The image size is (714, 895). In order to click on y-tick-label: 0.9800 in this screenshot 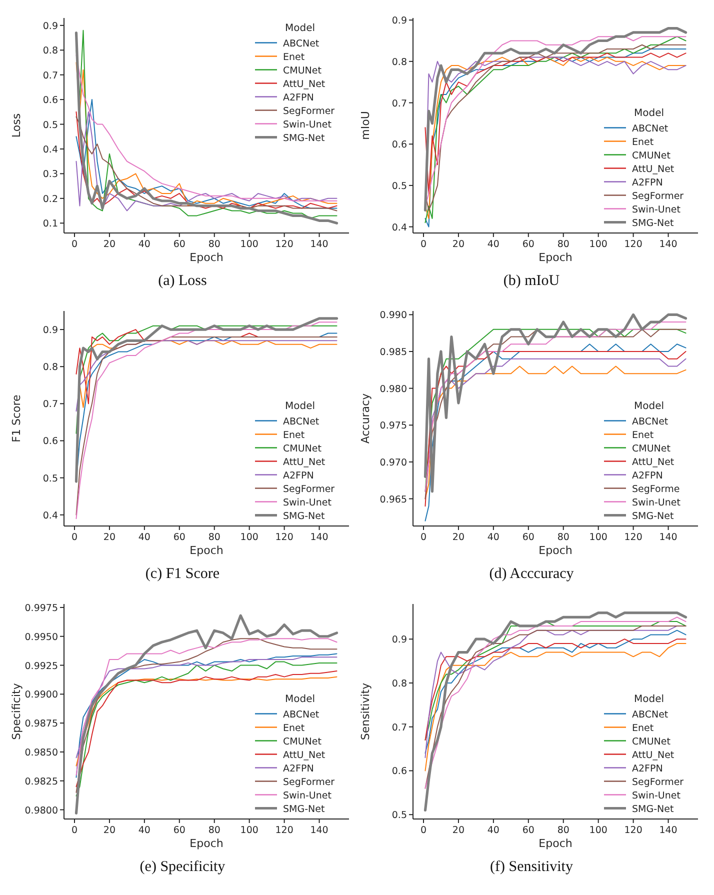, I will do `click(41, 810)`.